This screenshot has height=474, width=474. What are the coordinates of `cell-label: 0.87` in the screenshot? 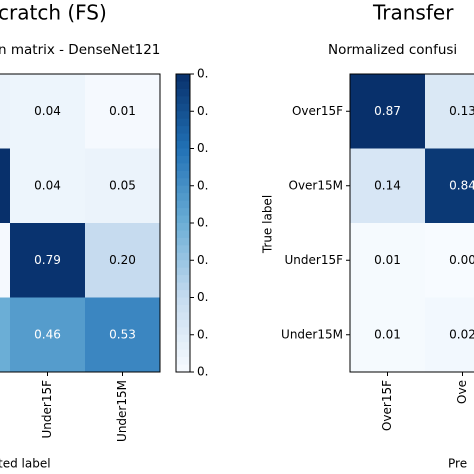 It's located at (387, 111).